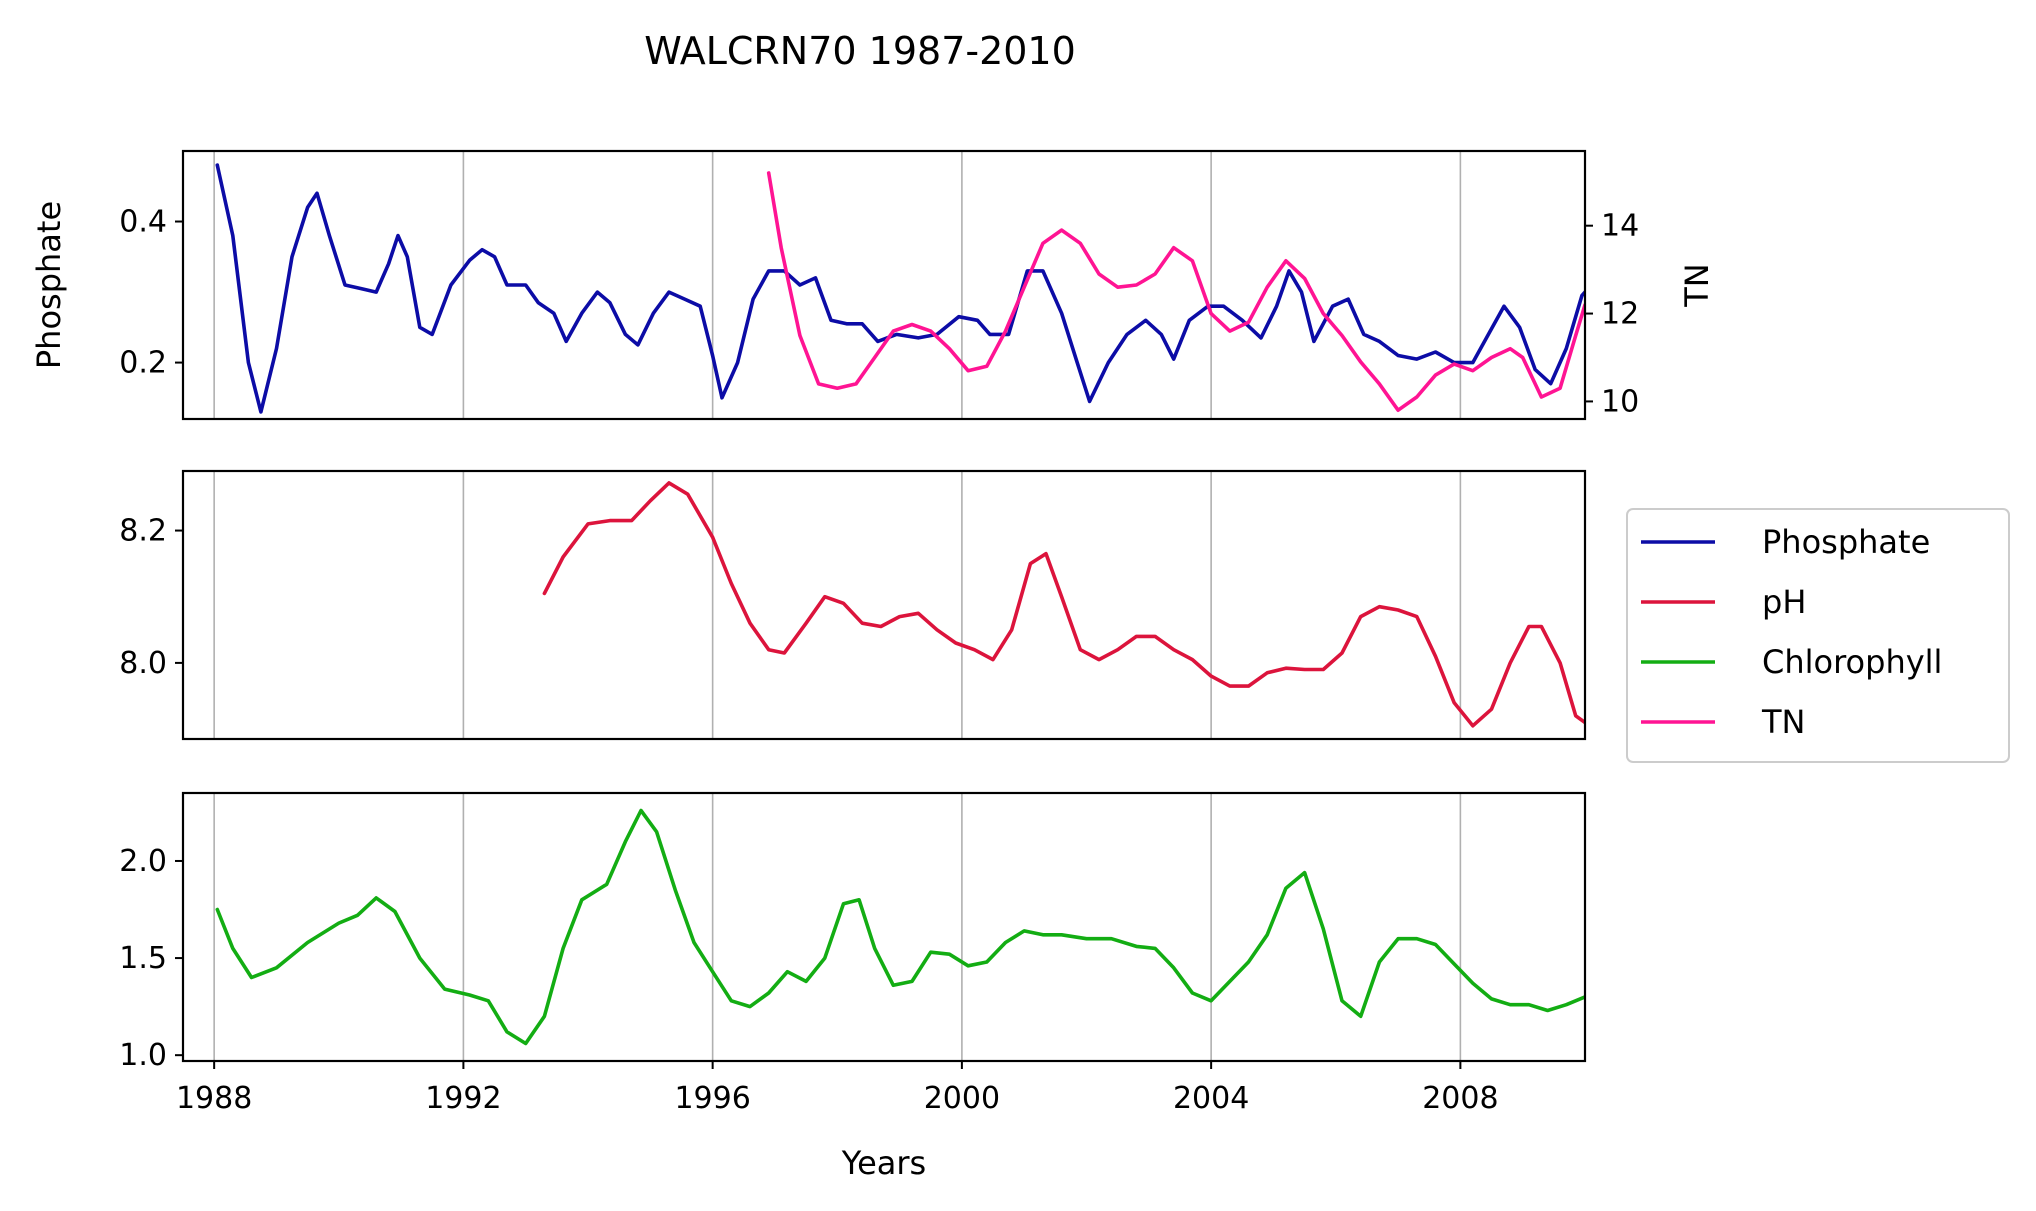  I want to click on y-tick-label: 8.0, so click(143, 663).